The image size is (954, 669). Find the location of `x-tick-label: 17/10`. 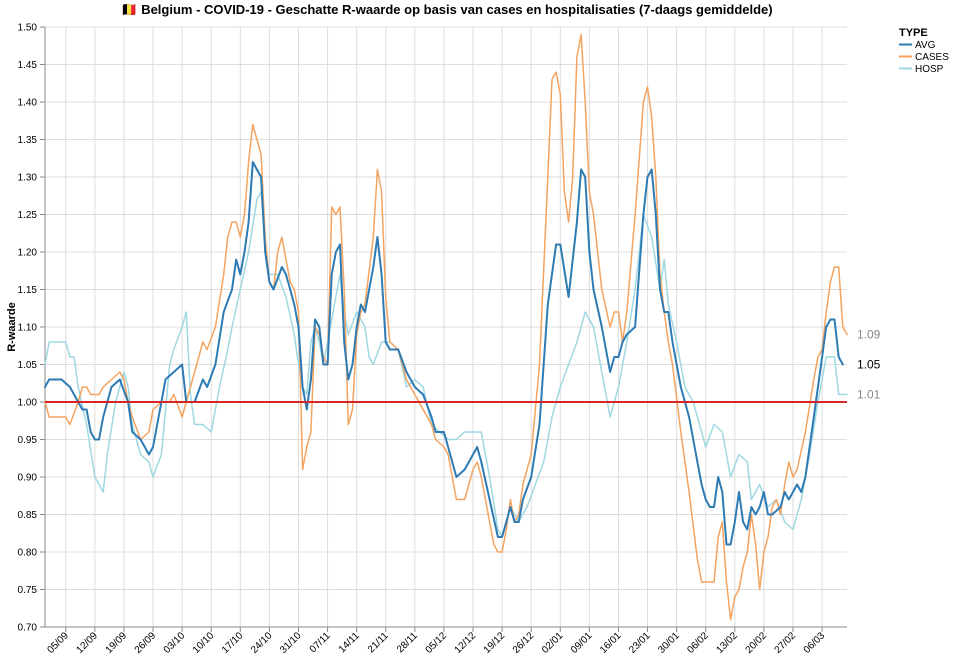

x-tick-label: 17/10 is located at coordinates (233, 643).